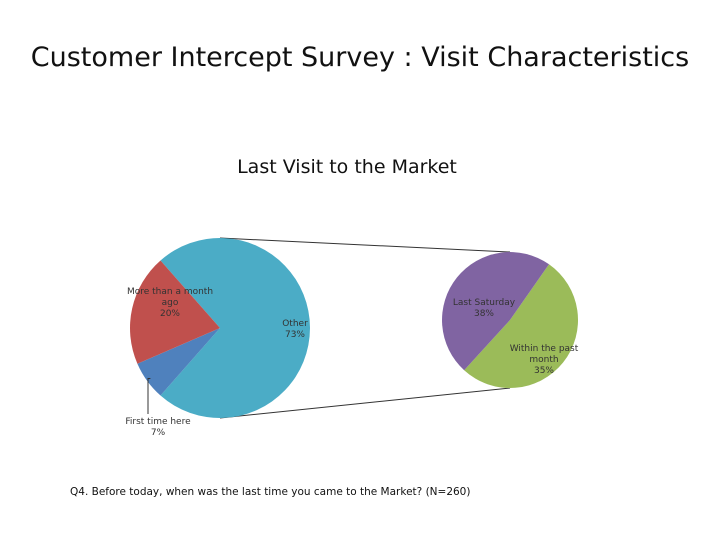 This screenshot has height=540, width=720. Describe the element at coordinates (484, 308) in the screenshot. I see `data-label-last-saturday: Last Saturday 38%` at that location.